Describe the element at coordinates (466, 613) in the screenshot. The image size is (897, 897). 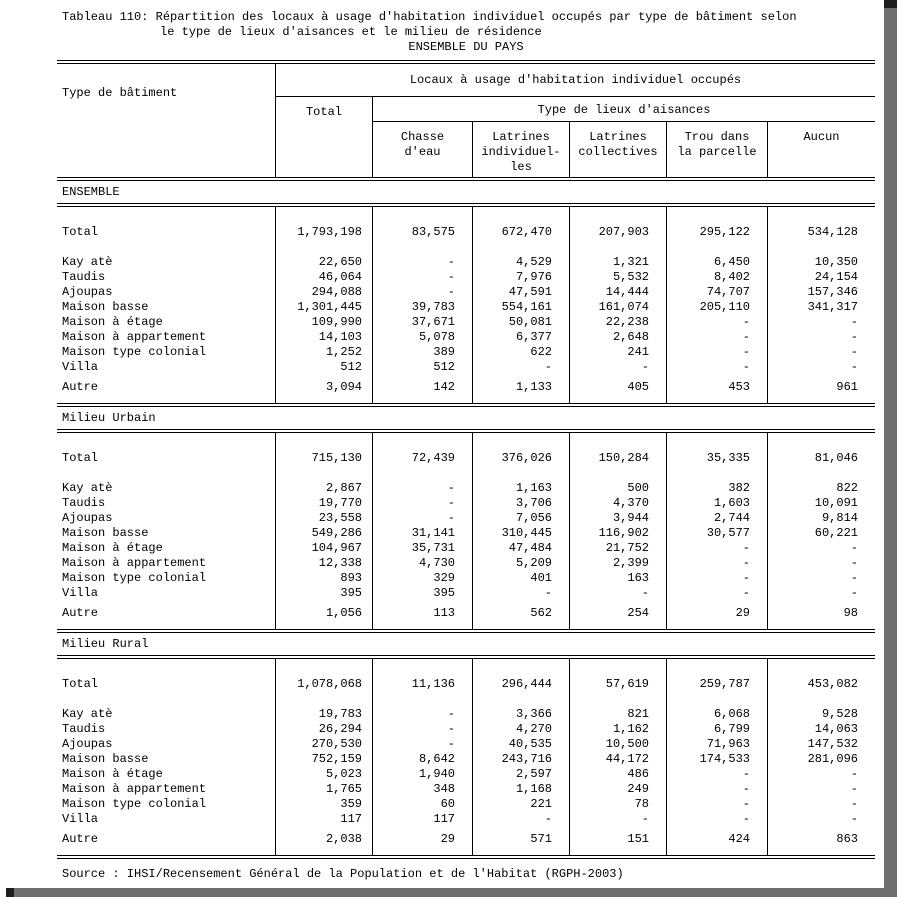
I see `building-type-row: Autre 1,056 113 562 254 29 98` at that location.